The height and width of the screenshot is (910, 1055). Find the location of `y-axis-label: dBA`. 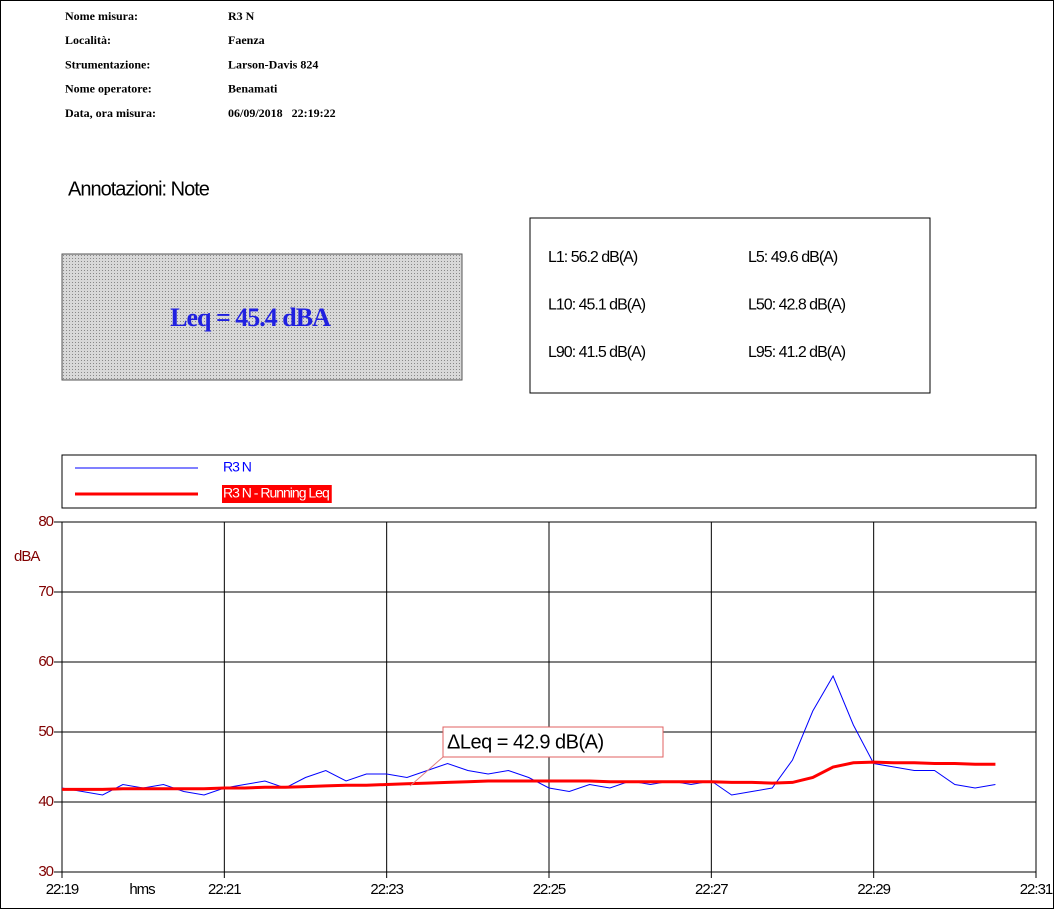

y-axis-label: dBA is located at coordinates (27, 556).